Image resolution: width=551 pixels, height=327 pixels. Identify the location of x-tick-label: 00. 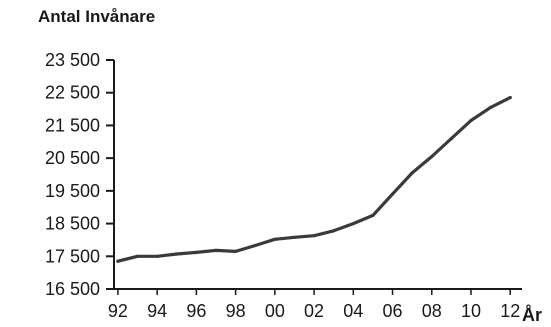
(275, 311).